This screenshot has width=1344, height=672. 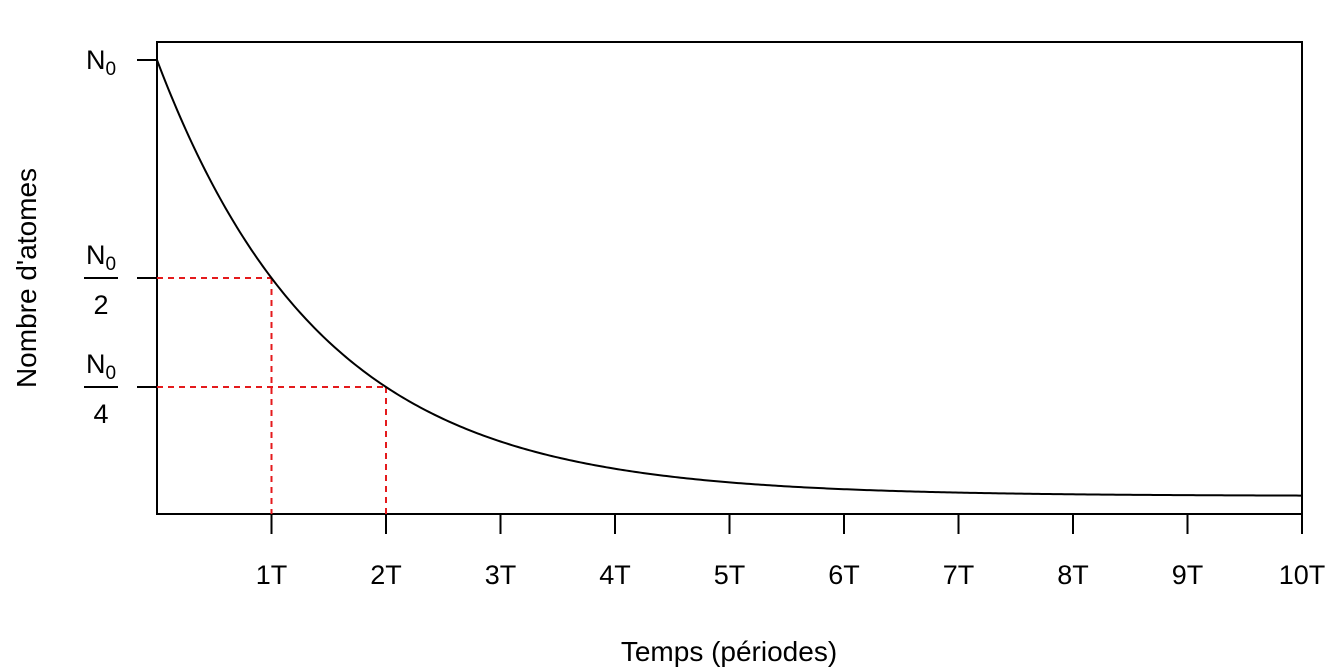 What do you see at coordinates (100, 414) in the screenshot?
I see `y-tick-label-denominator: 4` at bounding box center [100, 414].